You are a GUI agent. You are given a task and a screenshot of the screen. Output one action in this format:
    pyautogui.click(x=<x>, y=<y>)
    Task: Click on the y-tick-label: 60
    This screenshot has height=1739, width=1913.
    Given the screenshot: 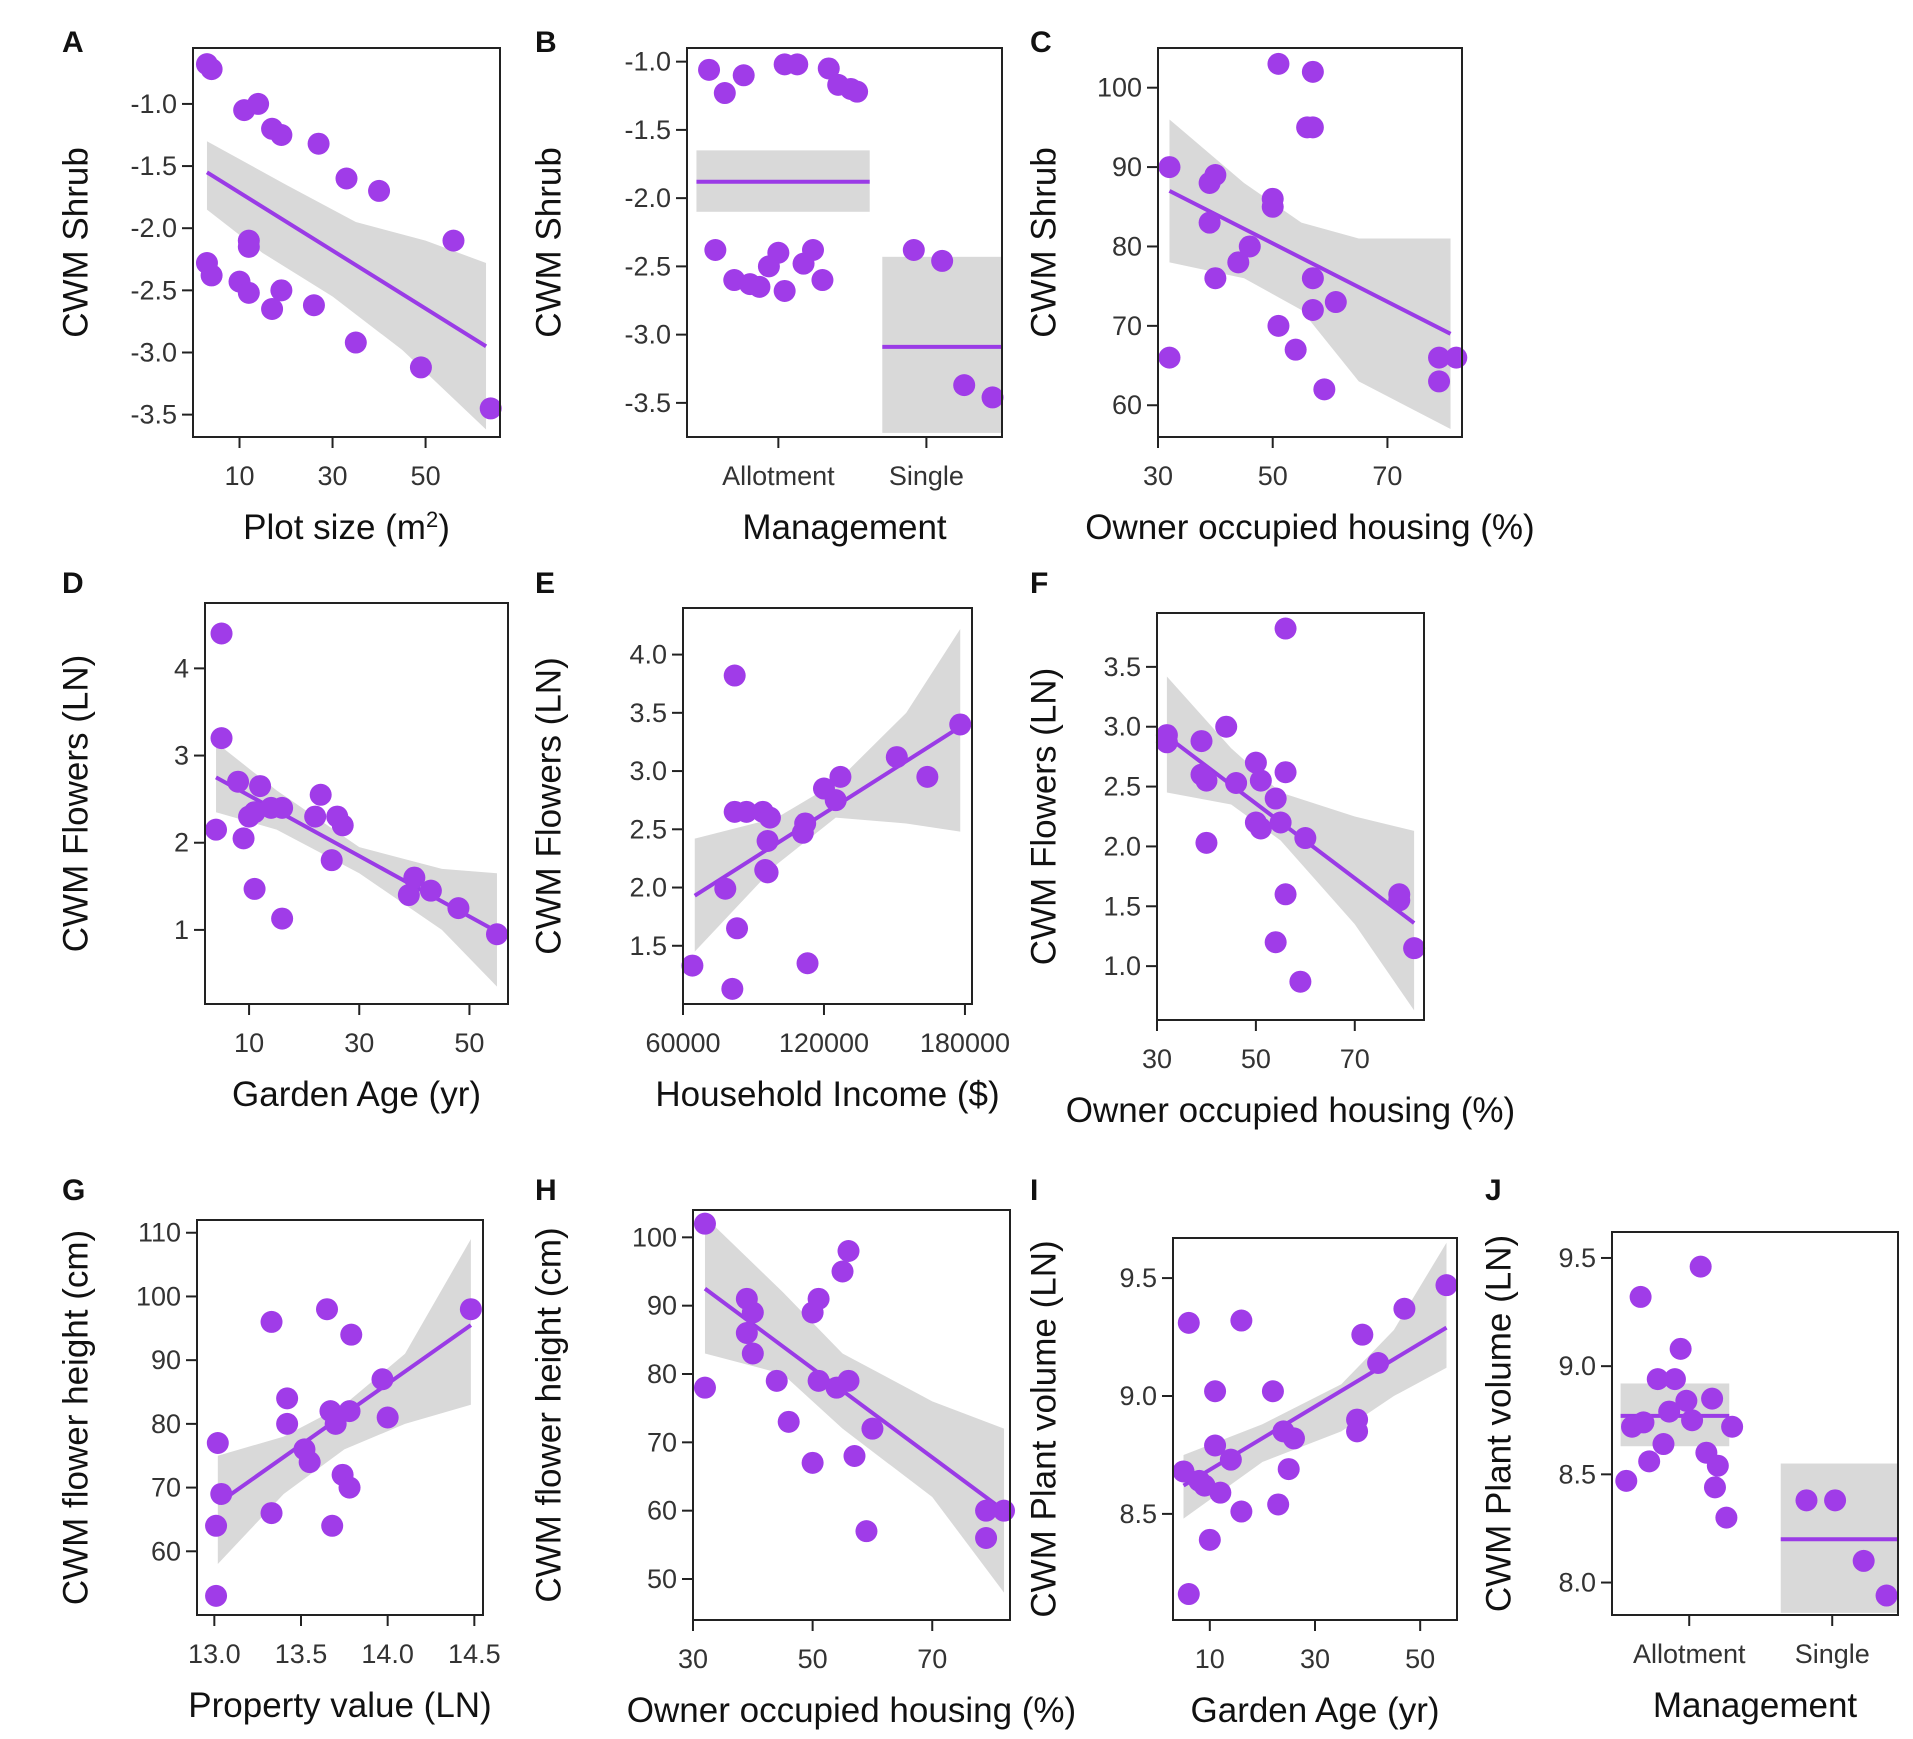 What is the action you would take?
    pyautogui.click(x=662, y=1511)
    